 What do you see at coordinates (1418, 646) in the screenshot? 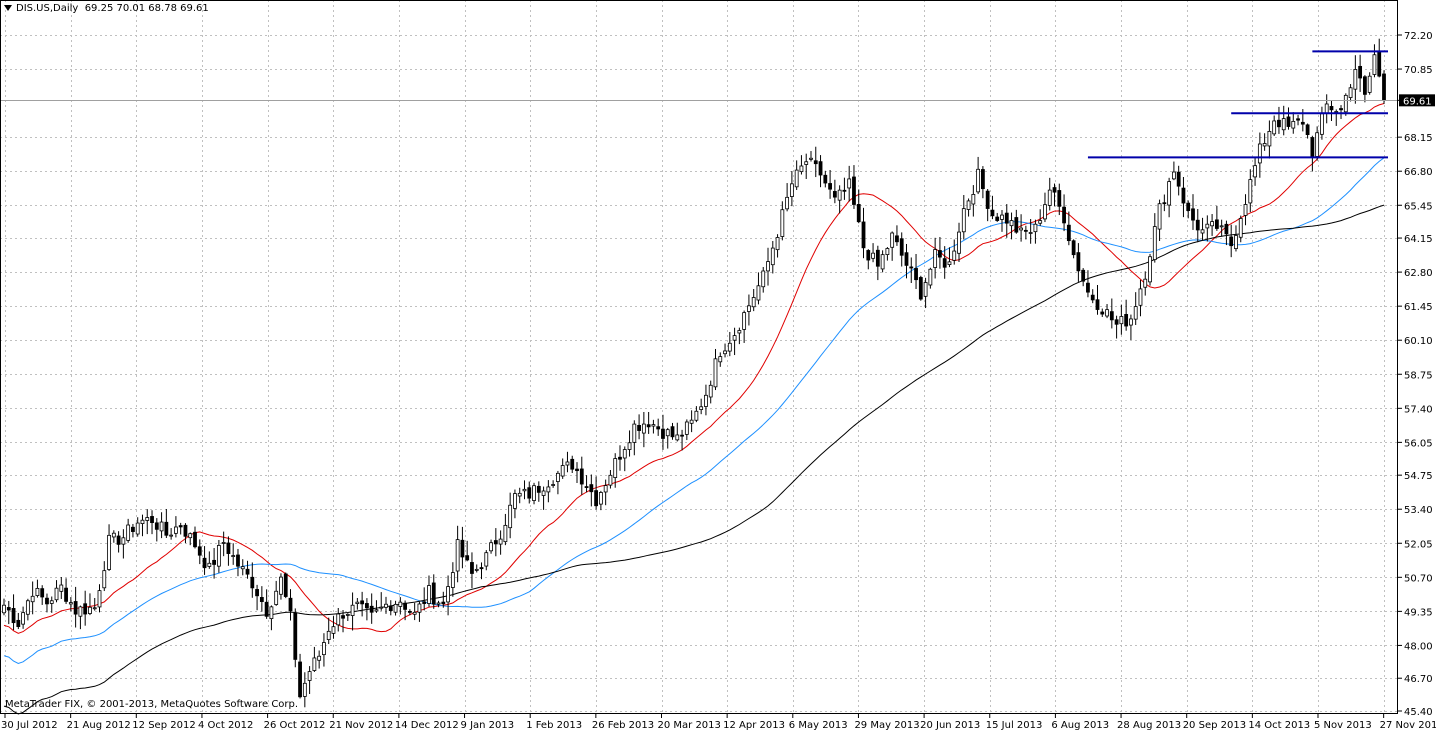
I see `y-tick-label: 48.00` at bounding box center [1418, 646].